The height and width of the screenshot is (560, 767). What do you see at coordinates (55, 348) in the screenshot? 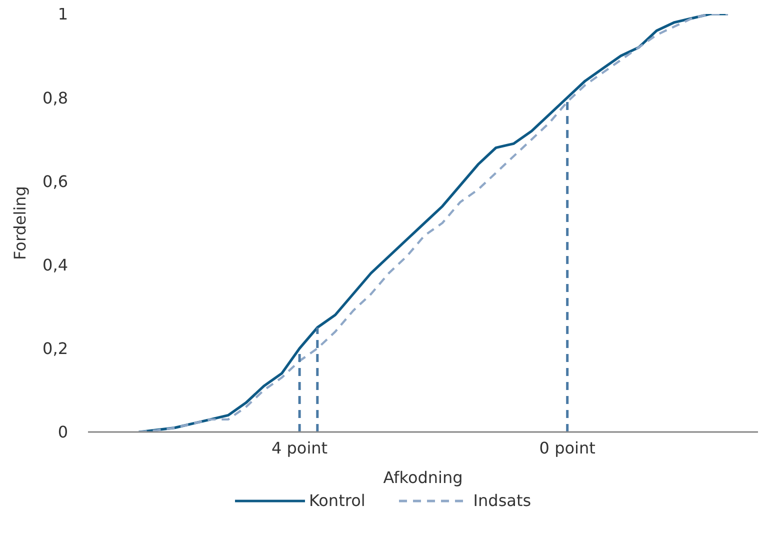
I see `y-tick-label: 0,2` at bounding box center [55, 348].